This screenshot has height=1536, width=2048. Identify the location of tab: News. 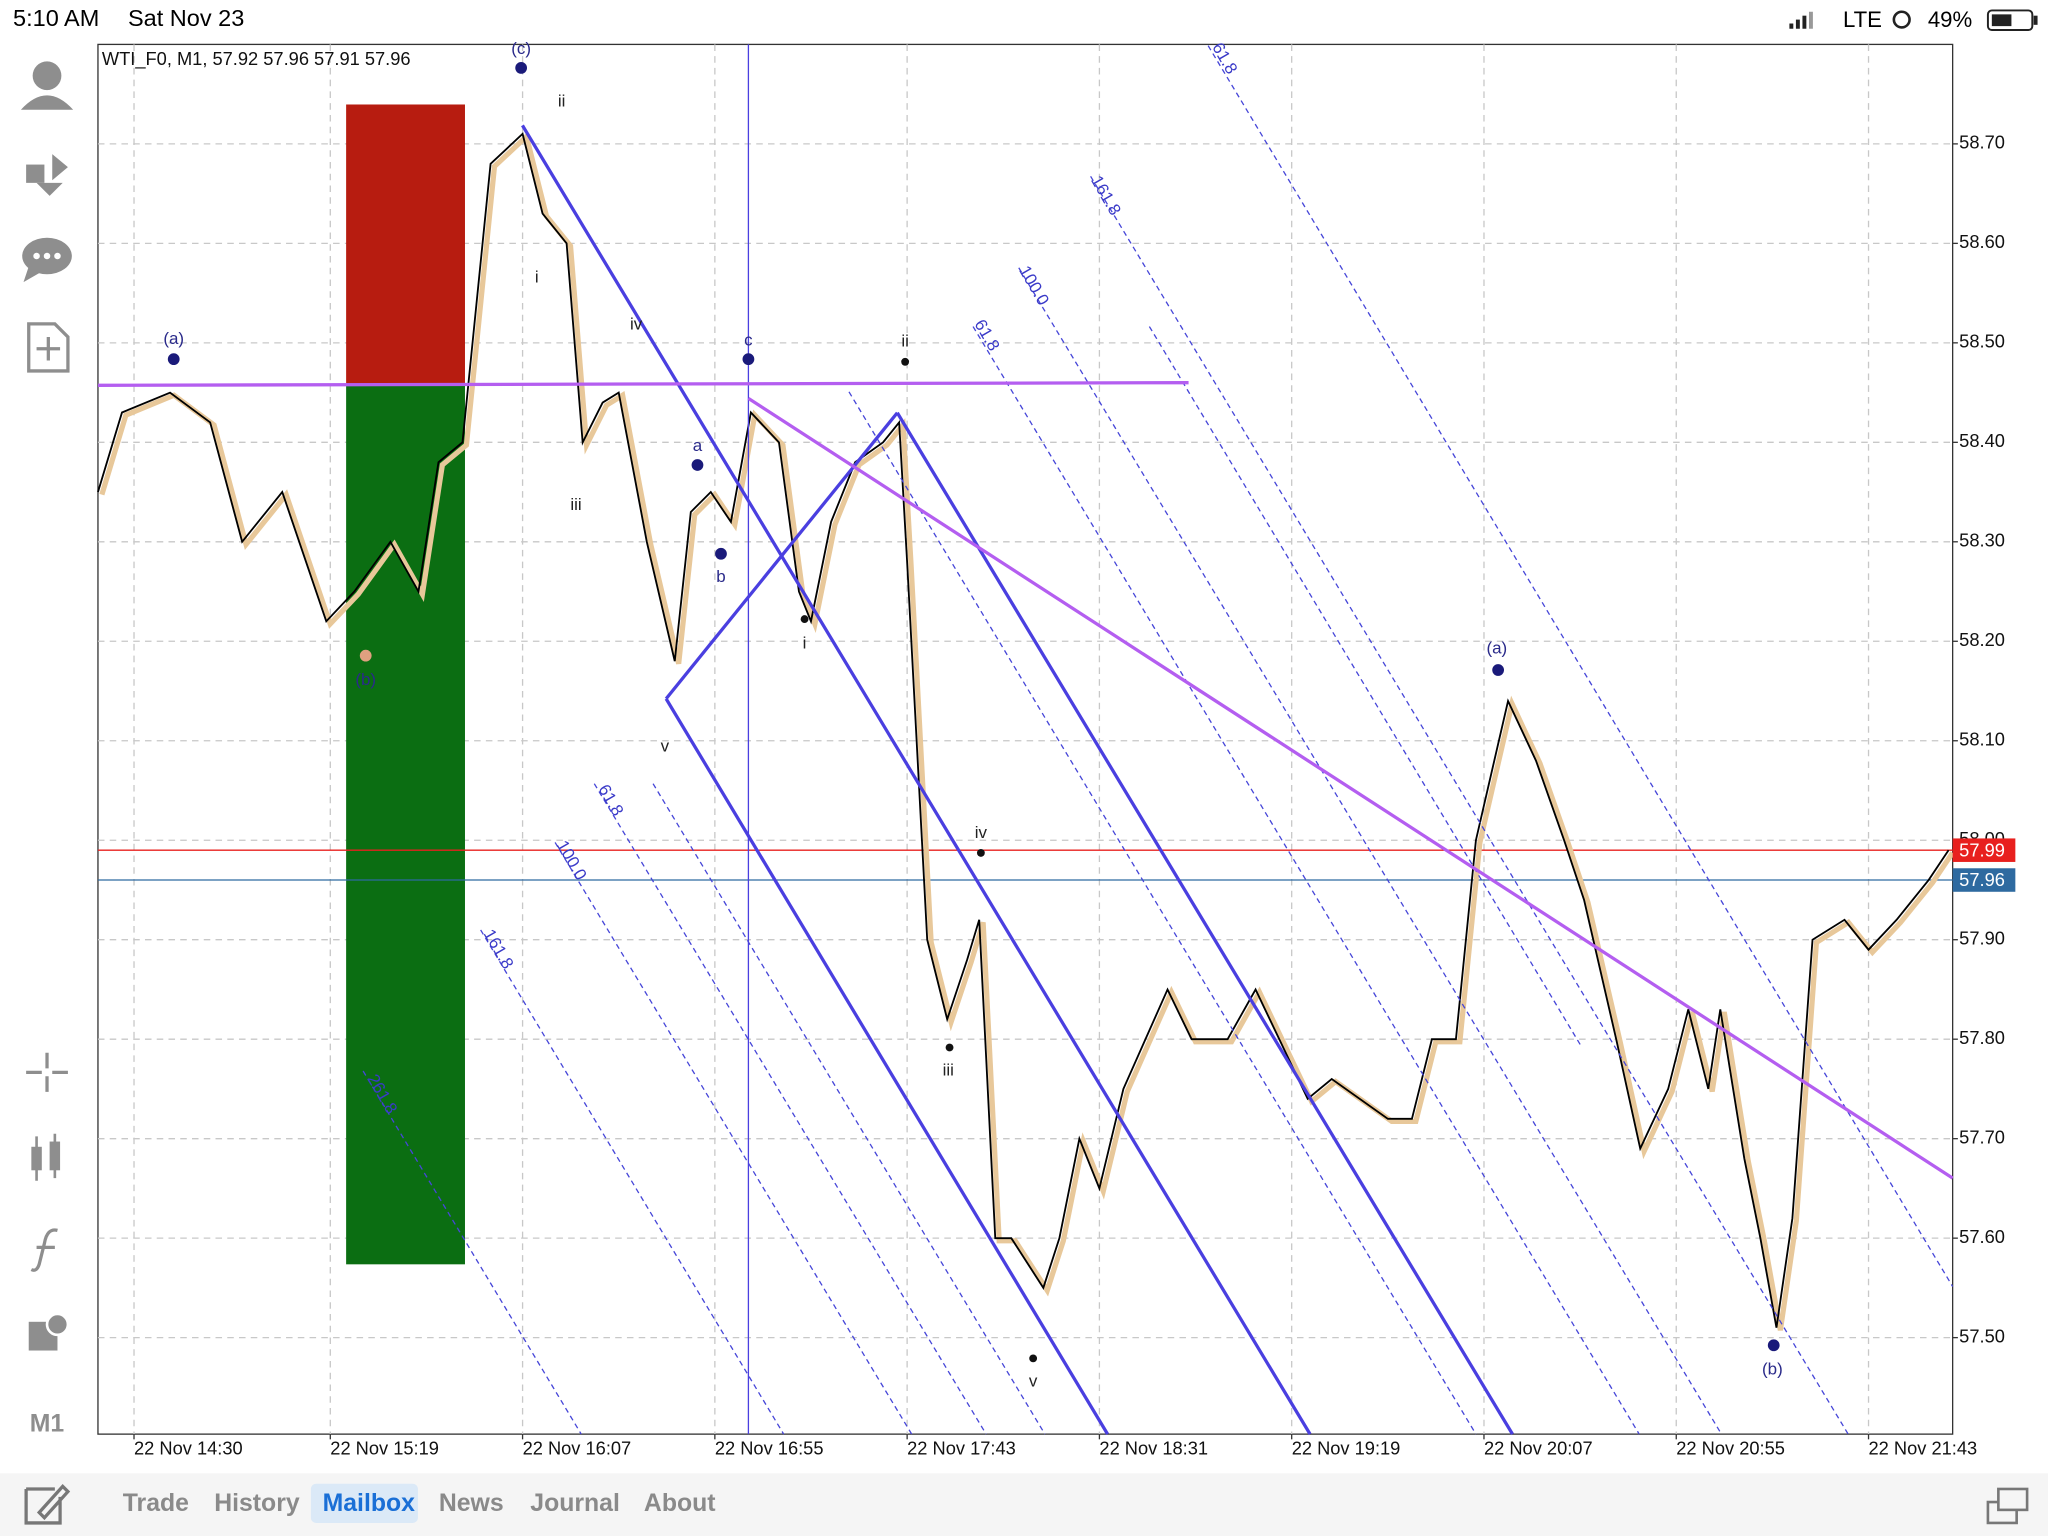
(471, 1503).